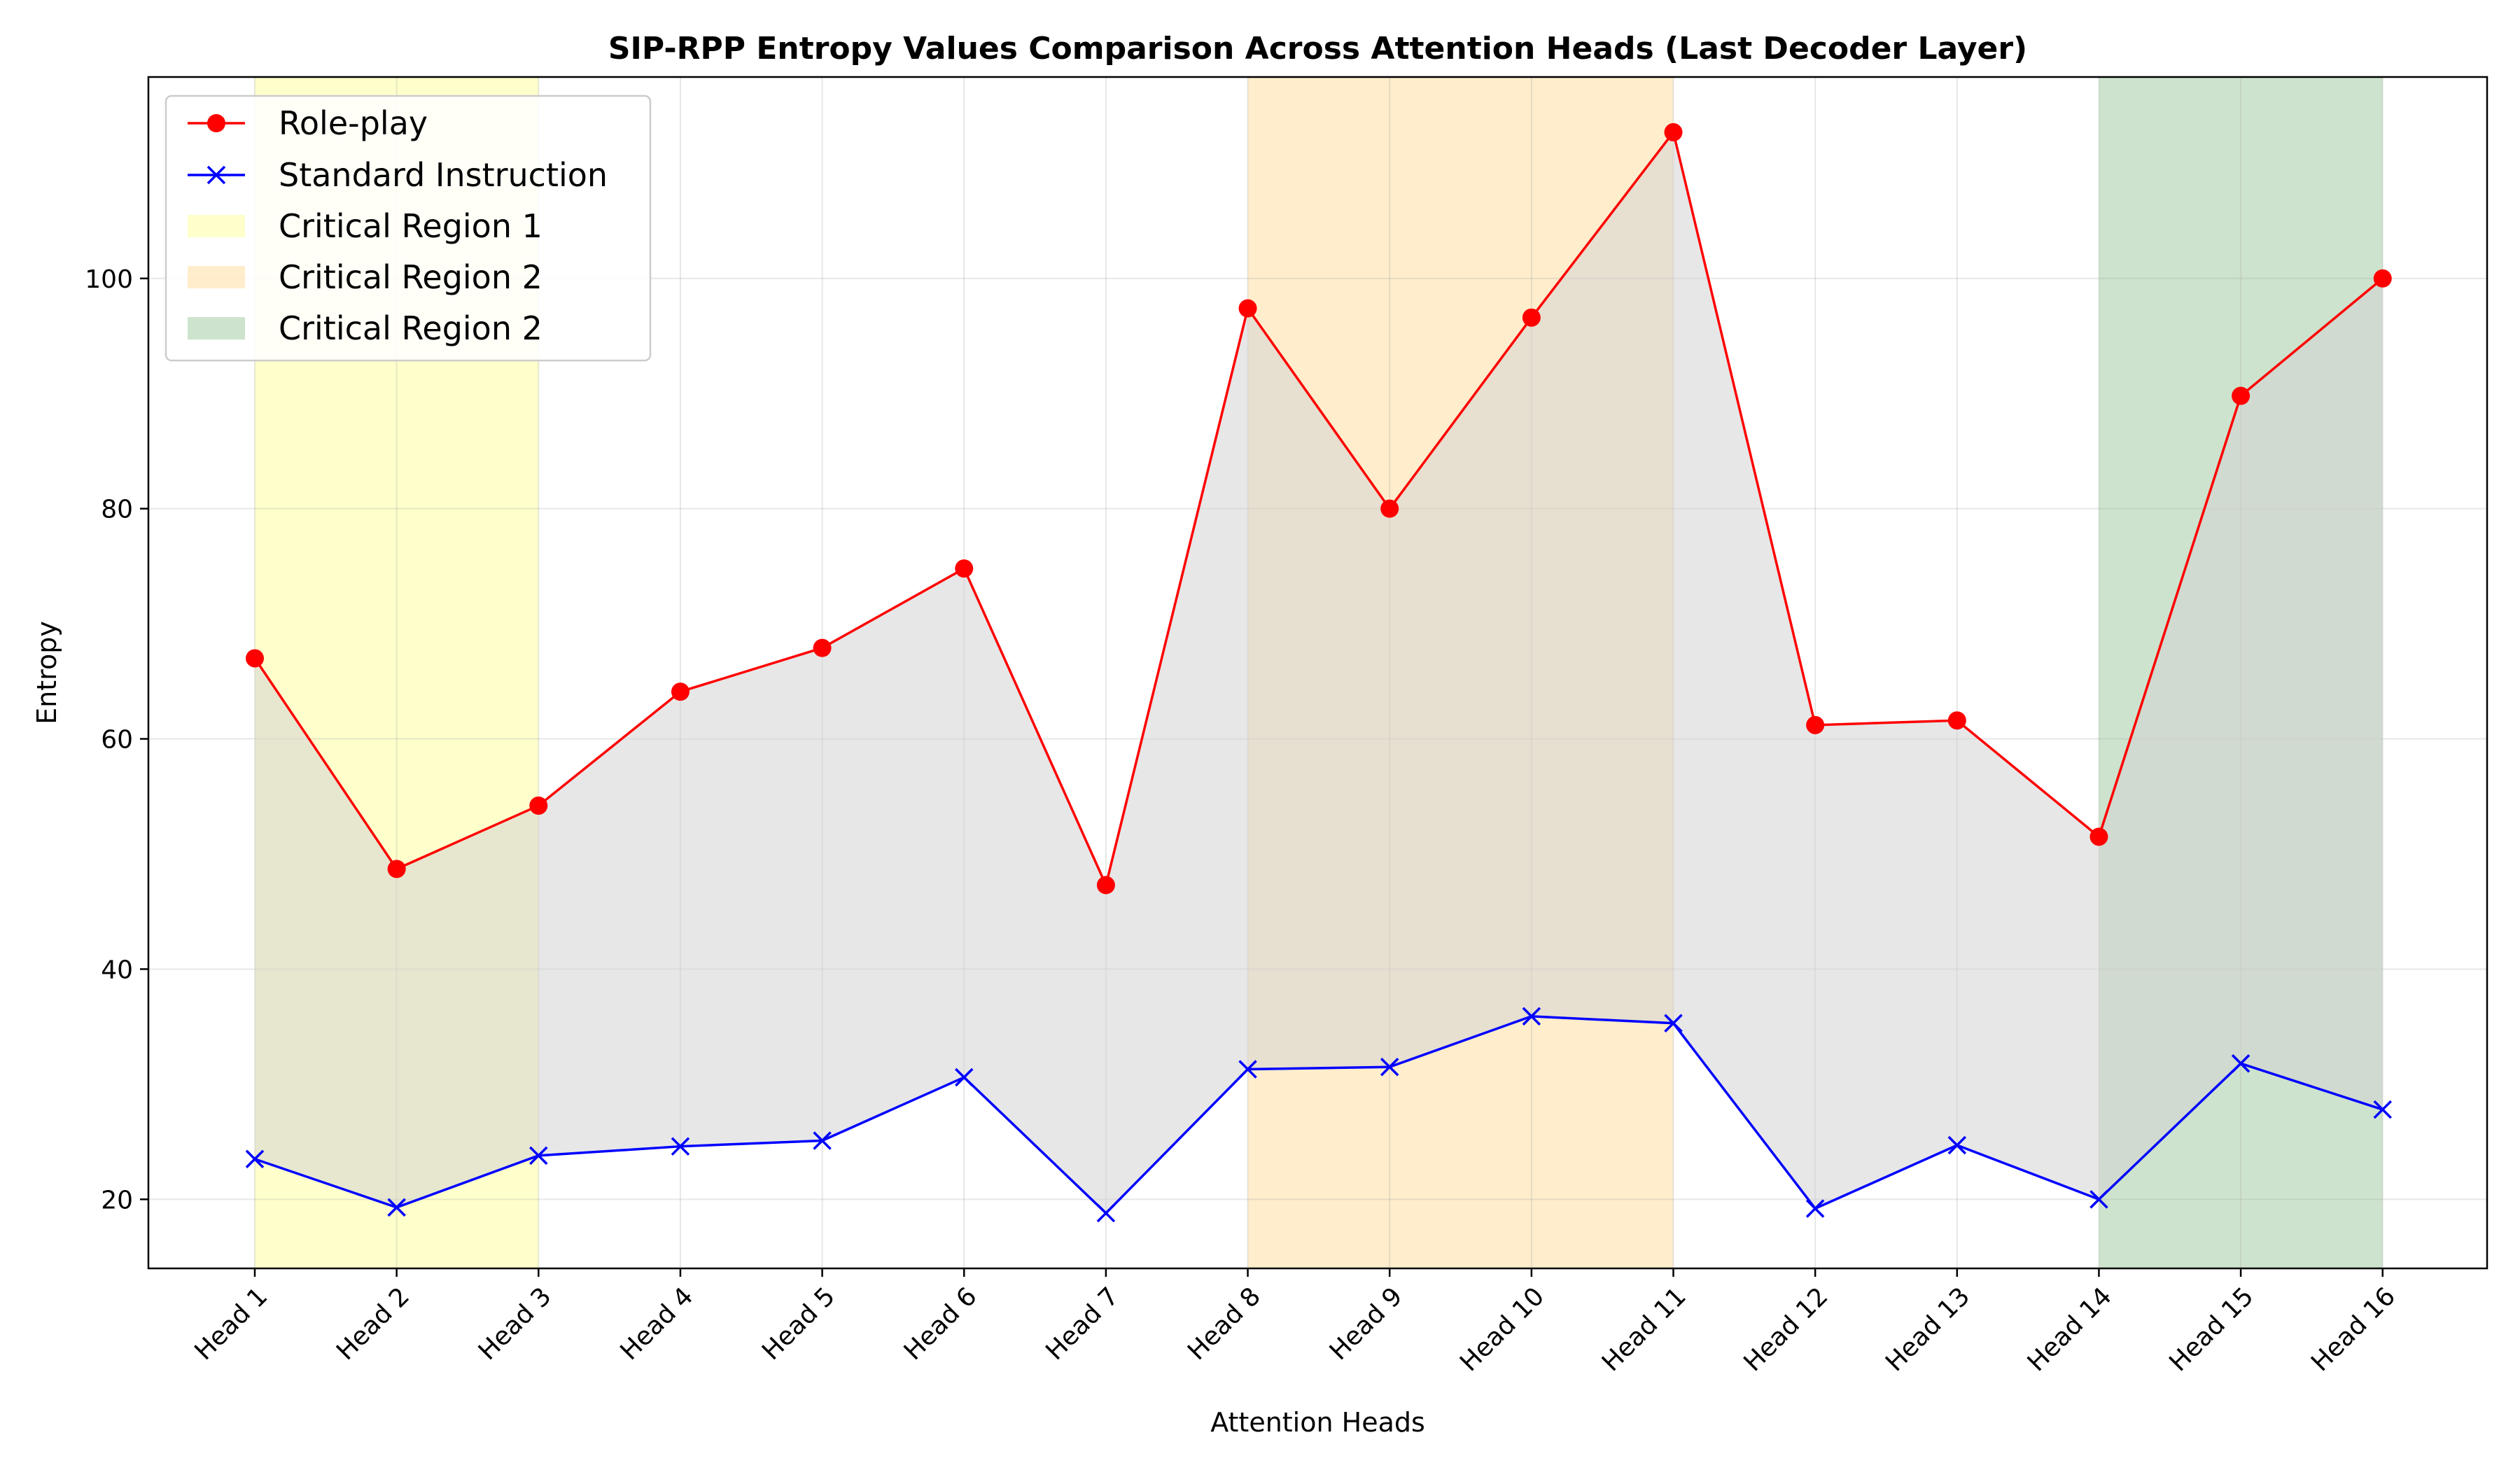 Image resolution: width=2520 pixels, height=1470 pixels. I want to click on legend-entry: Critical Region 1, so click(365, 226).